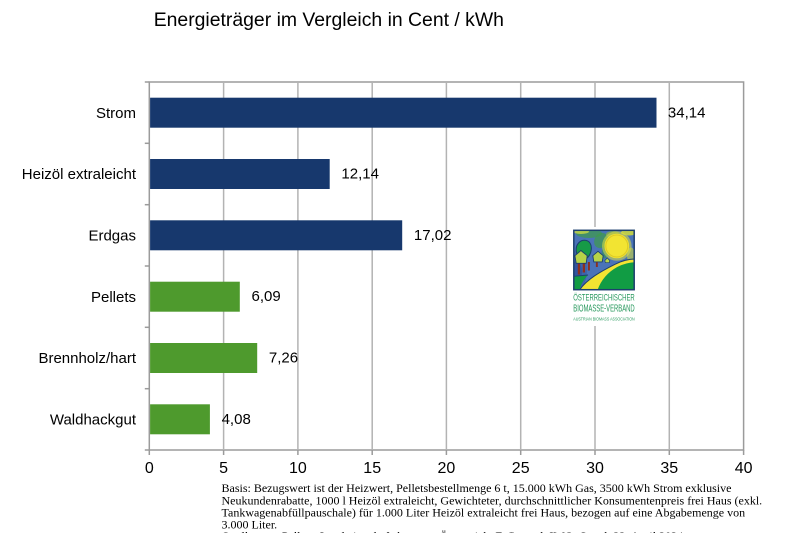 This screenshot has height=533, width=800. I want to click on svg-text: 10, so click(298, 468).